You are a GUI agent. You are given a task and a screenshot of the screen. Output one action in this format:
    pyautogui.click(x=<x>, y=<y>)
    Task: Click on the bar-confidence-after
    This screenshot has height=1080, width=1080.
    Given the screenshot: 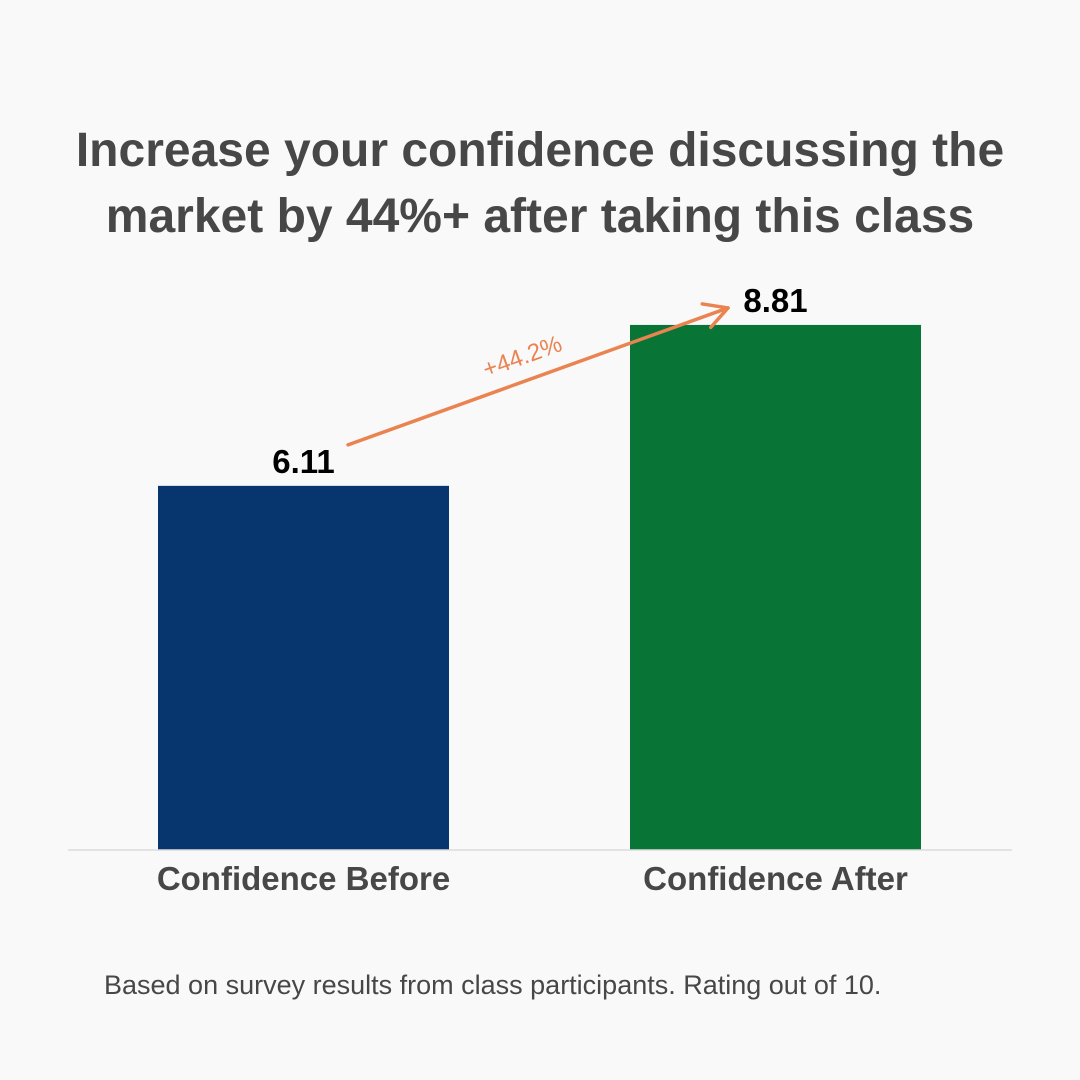 What is the action you would take?
    pyautogui.click(x=775, y=587)
    